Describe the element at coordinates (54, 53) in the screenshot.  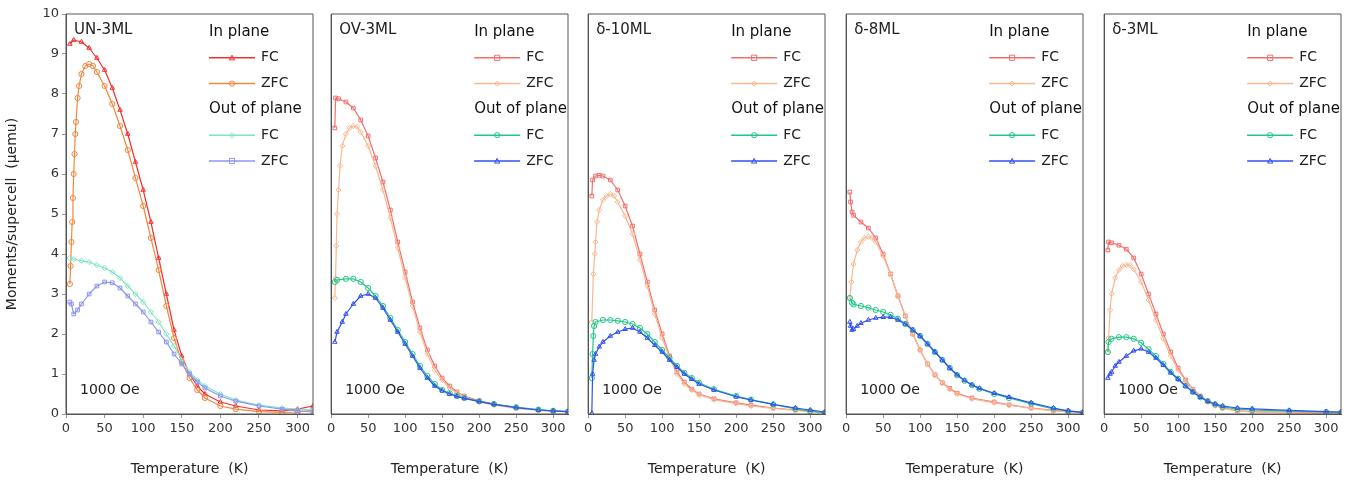
I see `y-tick-label: 9` at that location.